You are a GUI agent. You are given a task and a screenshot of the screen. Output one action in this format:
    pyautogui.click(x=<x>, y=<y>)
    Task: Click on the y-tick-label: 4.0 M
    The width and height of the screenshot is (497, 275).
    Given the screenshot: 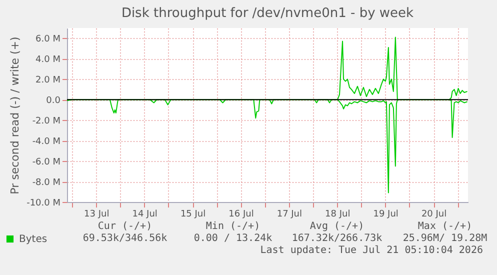 What is the action you would take?
    pyautogui.click(x=48, y=60)
    